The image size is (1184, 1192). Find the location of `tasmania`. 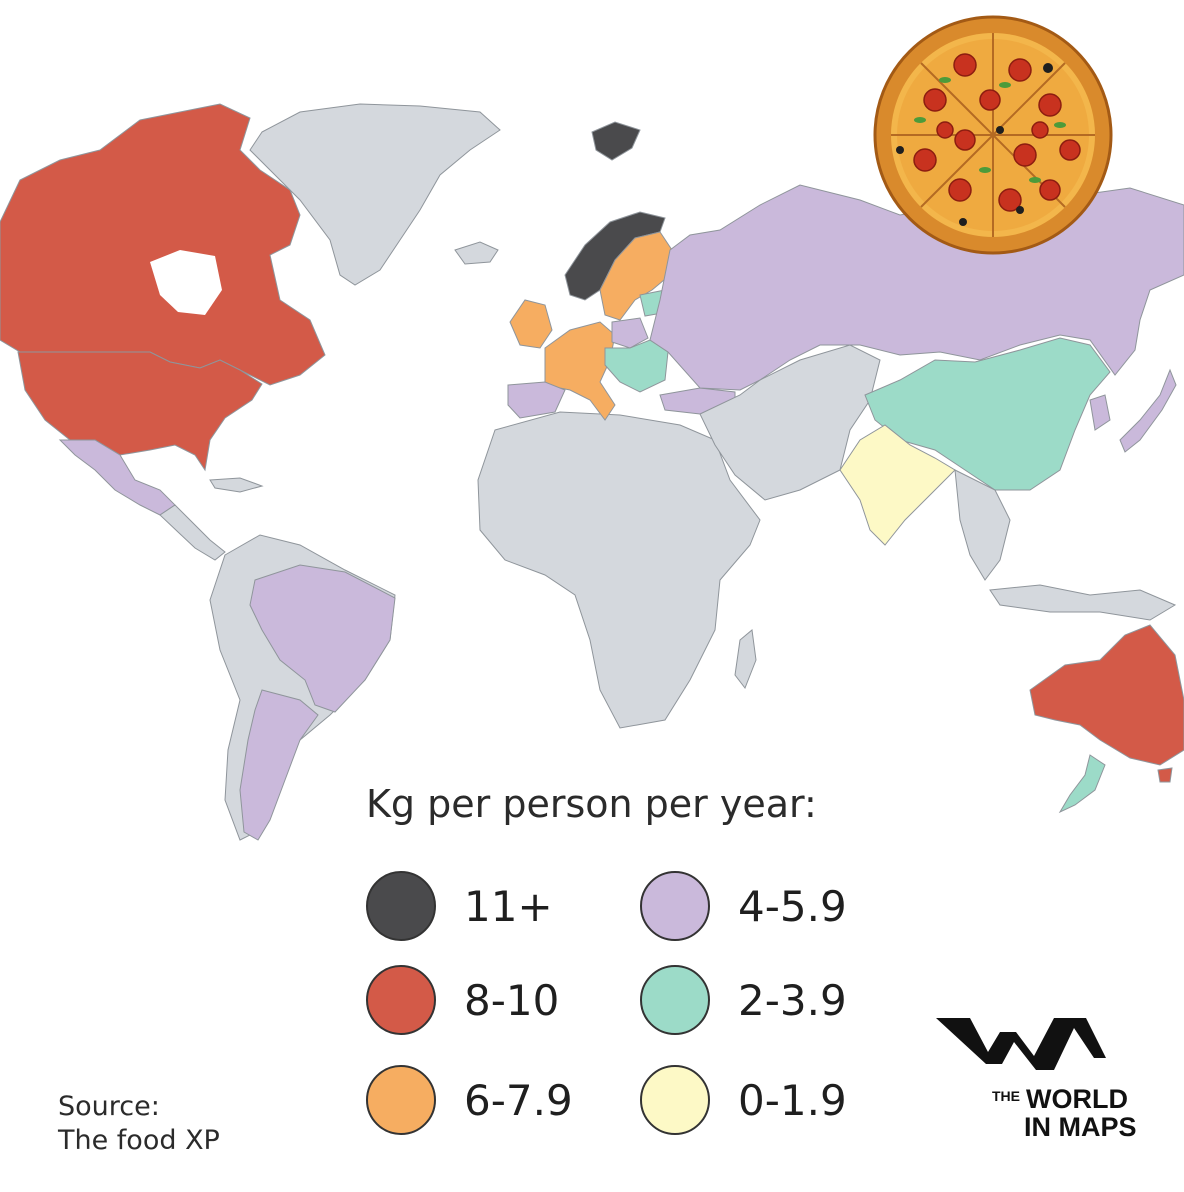

tasmania is located at coordinates (1165, 775).